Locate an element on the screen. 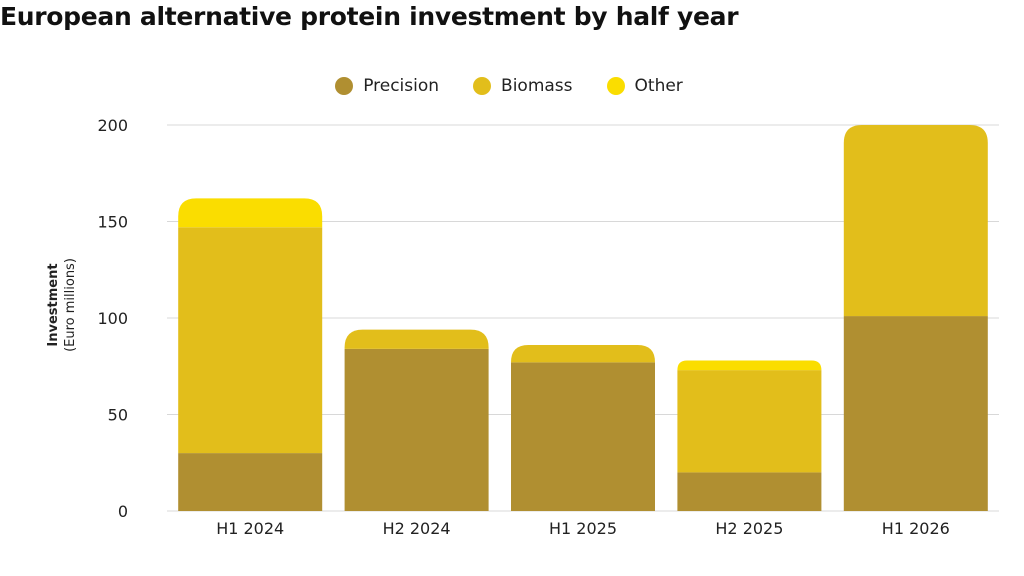  y-tick-label-50: 50 is located at coordinates (118, 415).